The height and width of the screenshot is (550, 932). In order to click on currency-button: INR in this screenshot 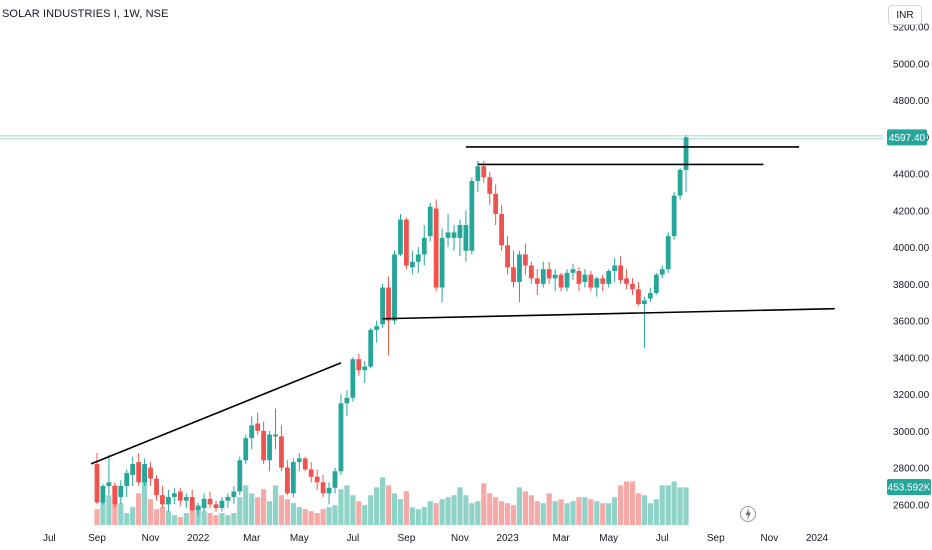, I will do `click(905, 15)`.